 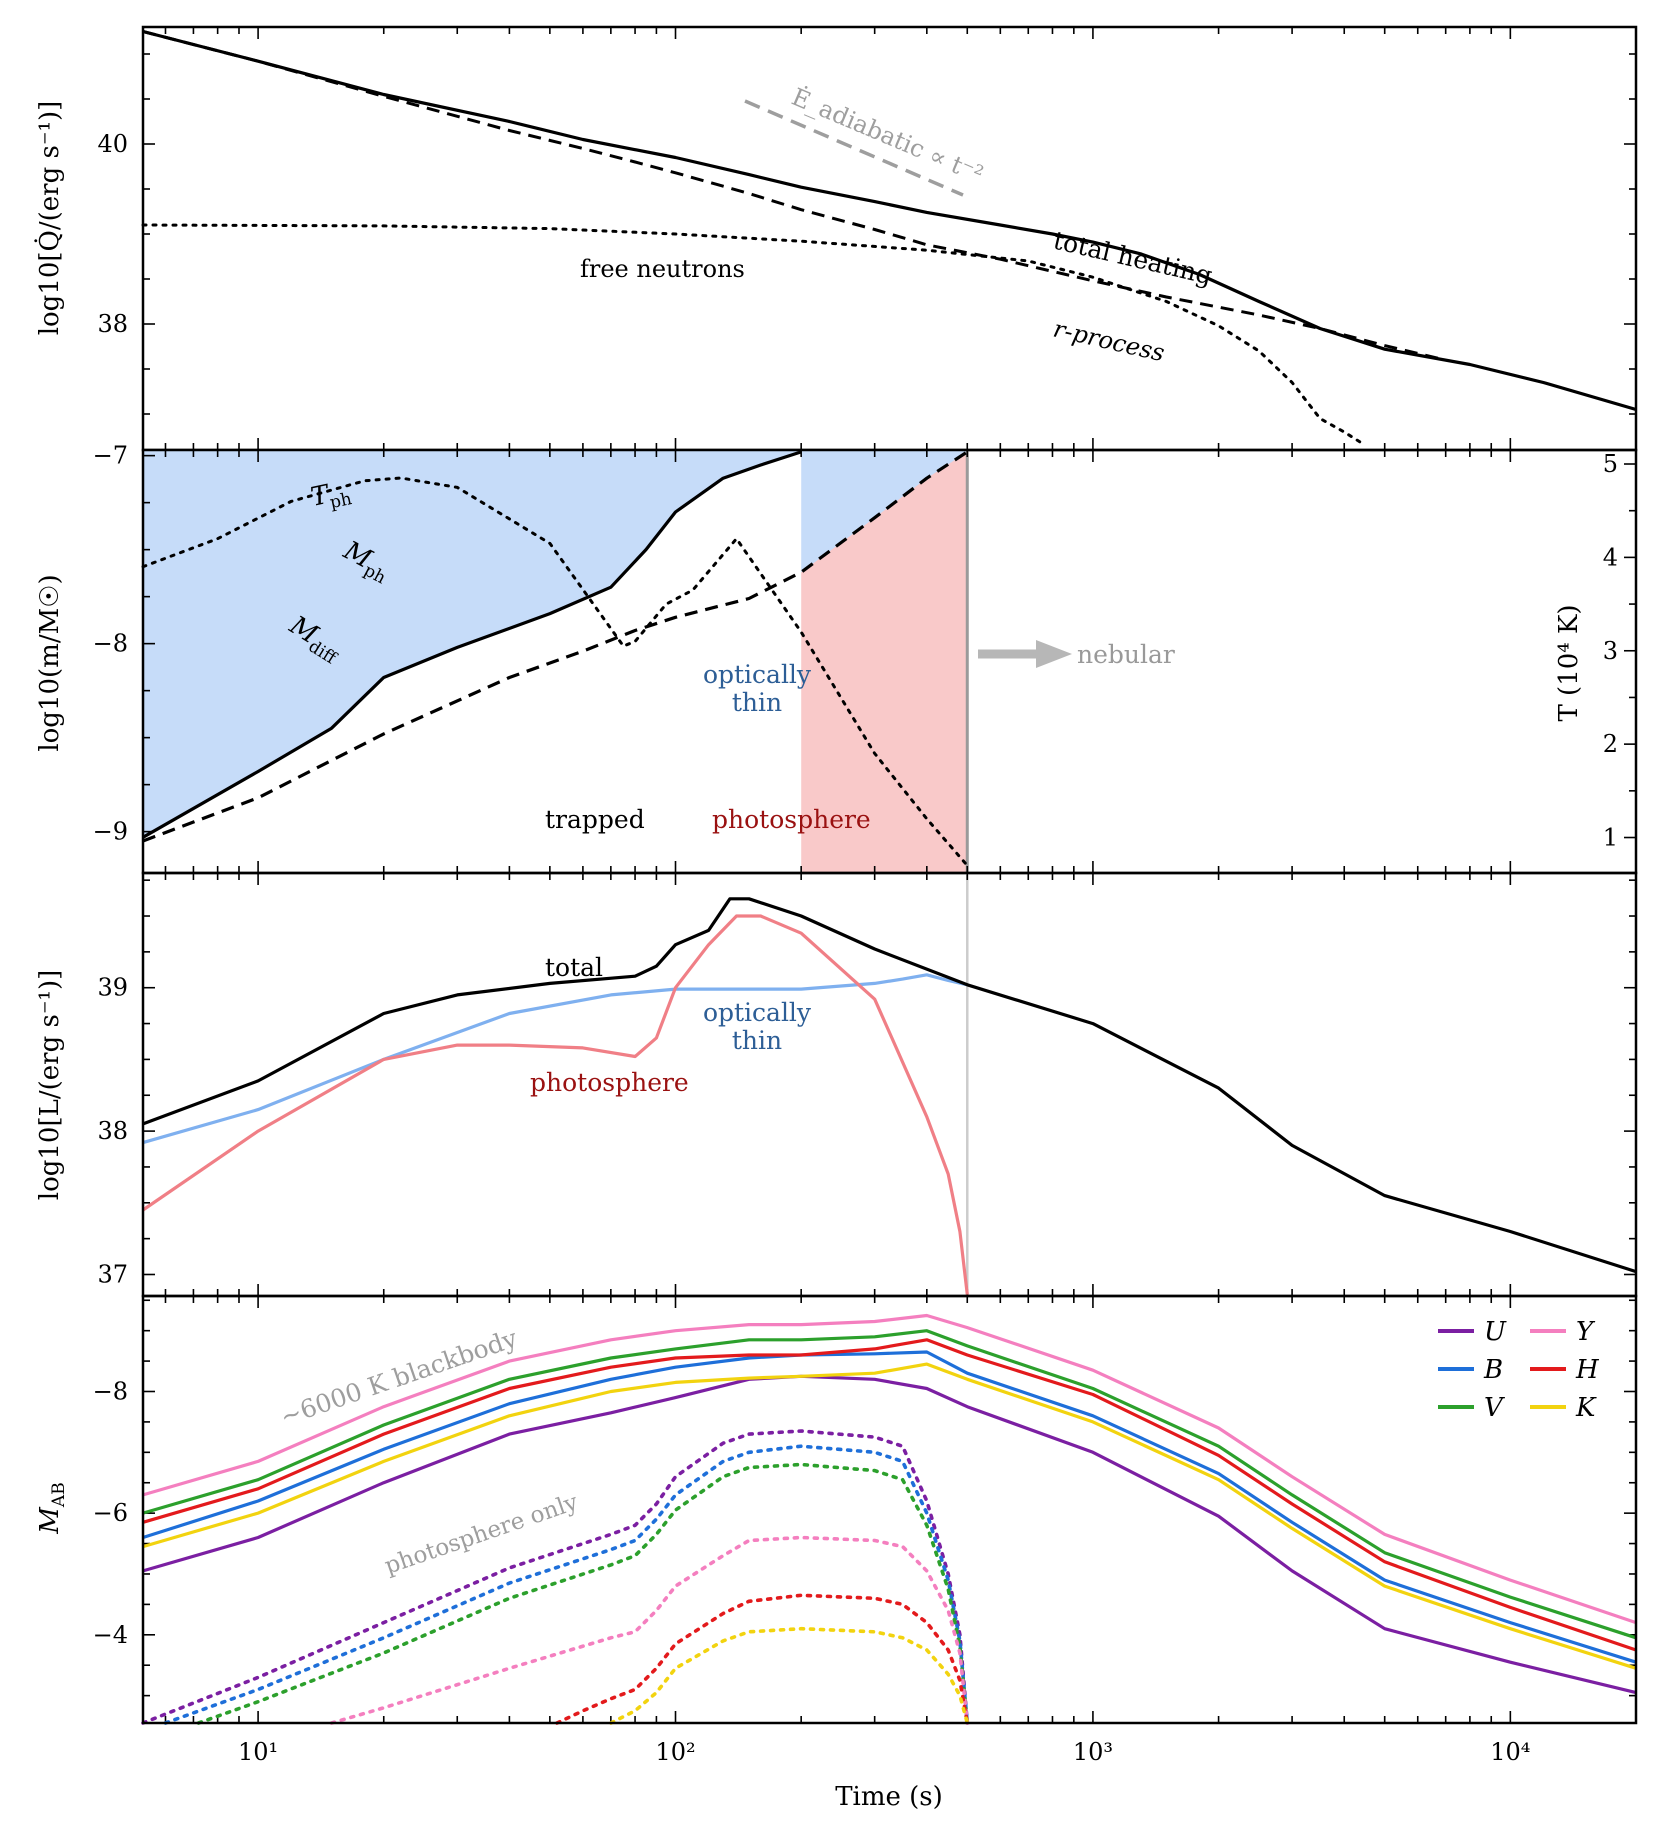 I want to click on magnitude-h-photosphere-dotted-line, so click(x=762, y=1659).